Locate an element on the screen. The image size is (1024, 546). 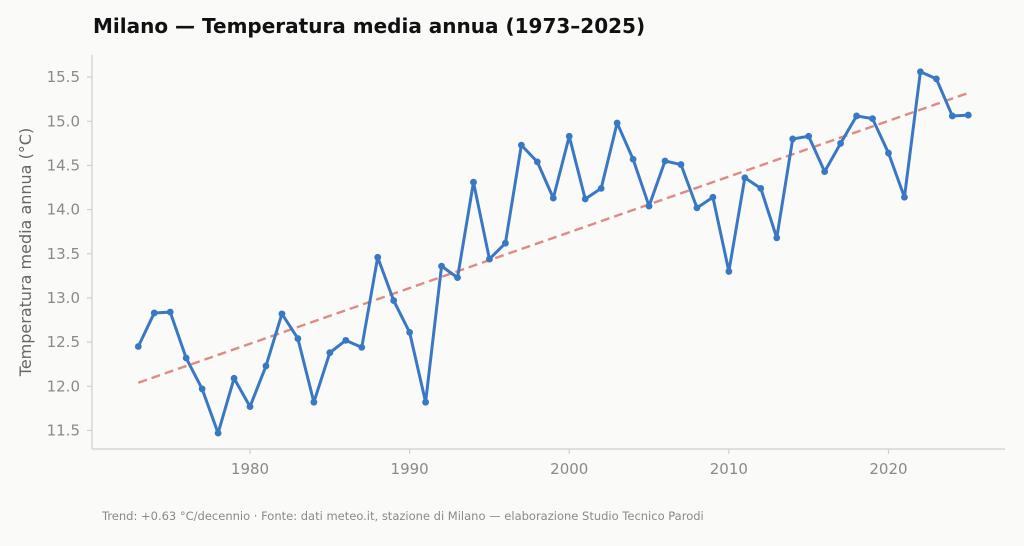
y-axis-label: Temperatura media annua (°C) is located at coordinates (25, 252).